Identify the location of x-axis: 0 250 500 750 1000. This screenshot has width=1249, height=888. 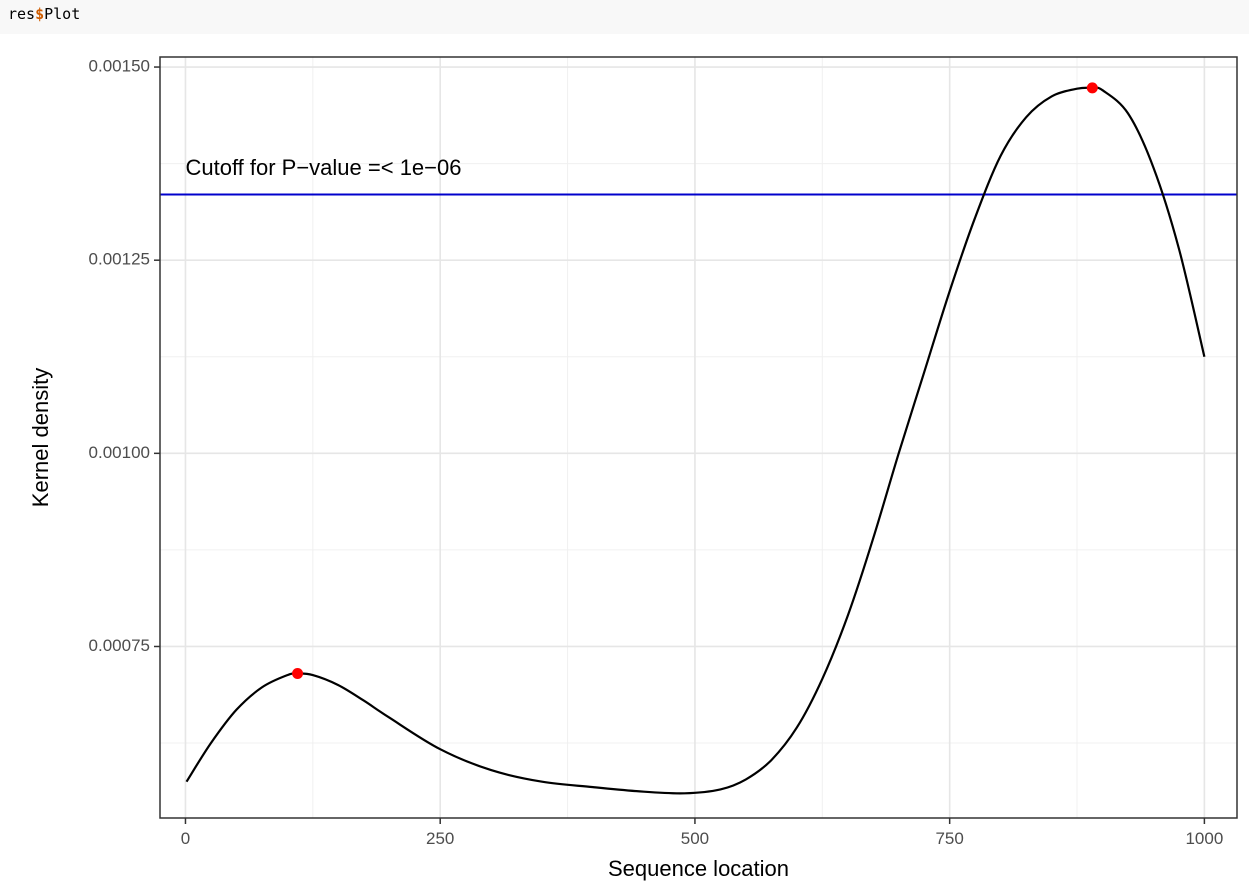
(702, 833).